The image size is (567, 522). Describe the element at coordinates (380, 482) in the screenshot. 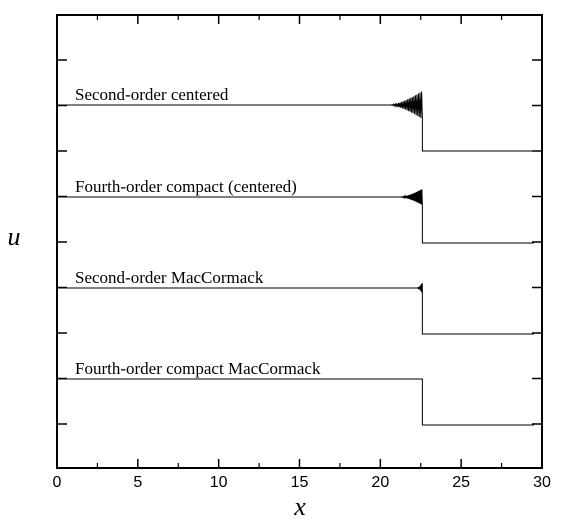

I see `x-tick-label: 20` at that location.